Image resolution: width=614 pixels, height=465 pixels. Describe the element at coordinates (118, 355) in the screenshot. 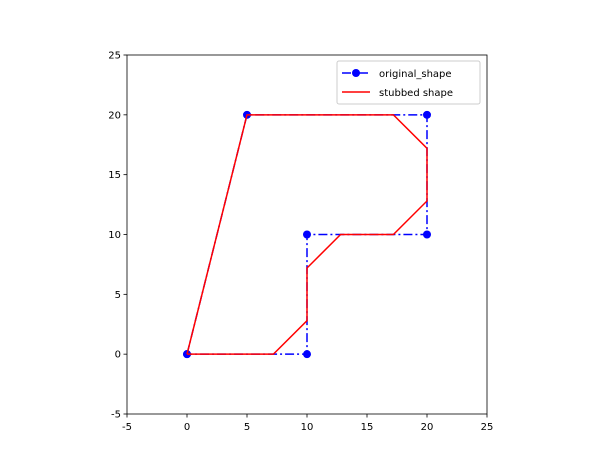

I see `y-tick-label: 0` at that location.